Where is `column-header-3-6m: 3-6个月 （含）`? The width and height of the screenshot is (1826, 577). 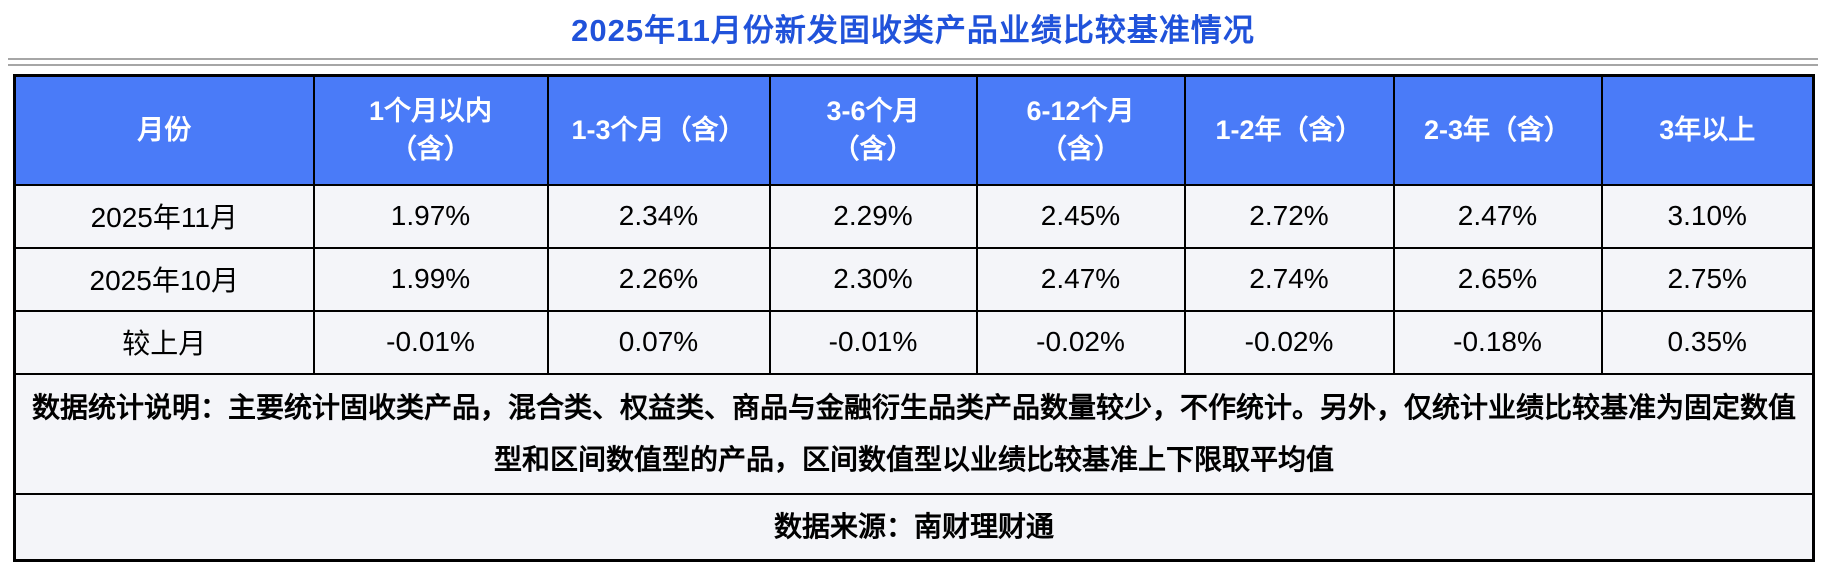 column-header-3-6m: 3-6个月 （含） is located at coordinates (873, 130).